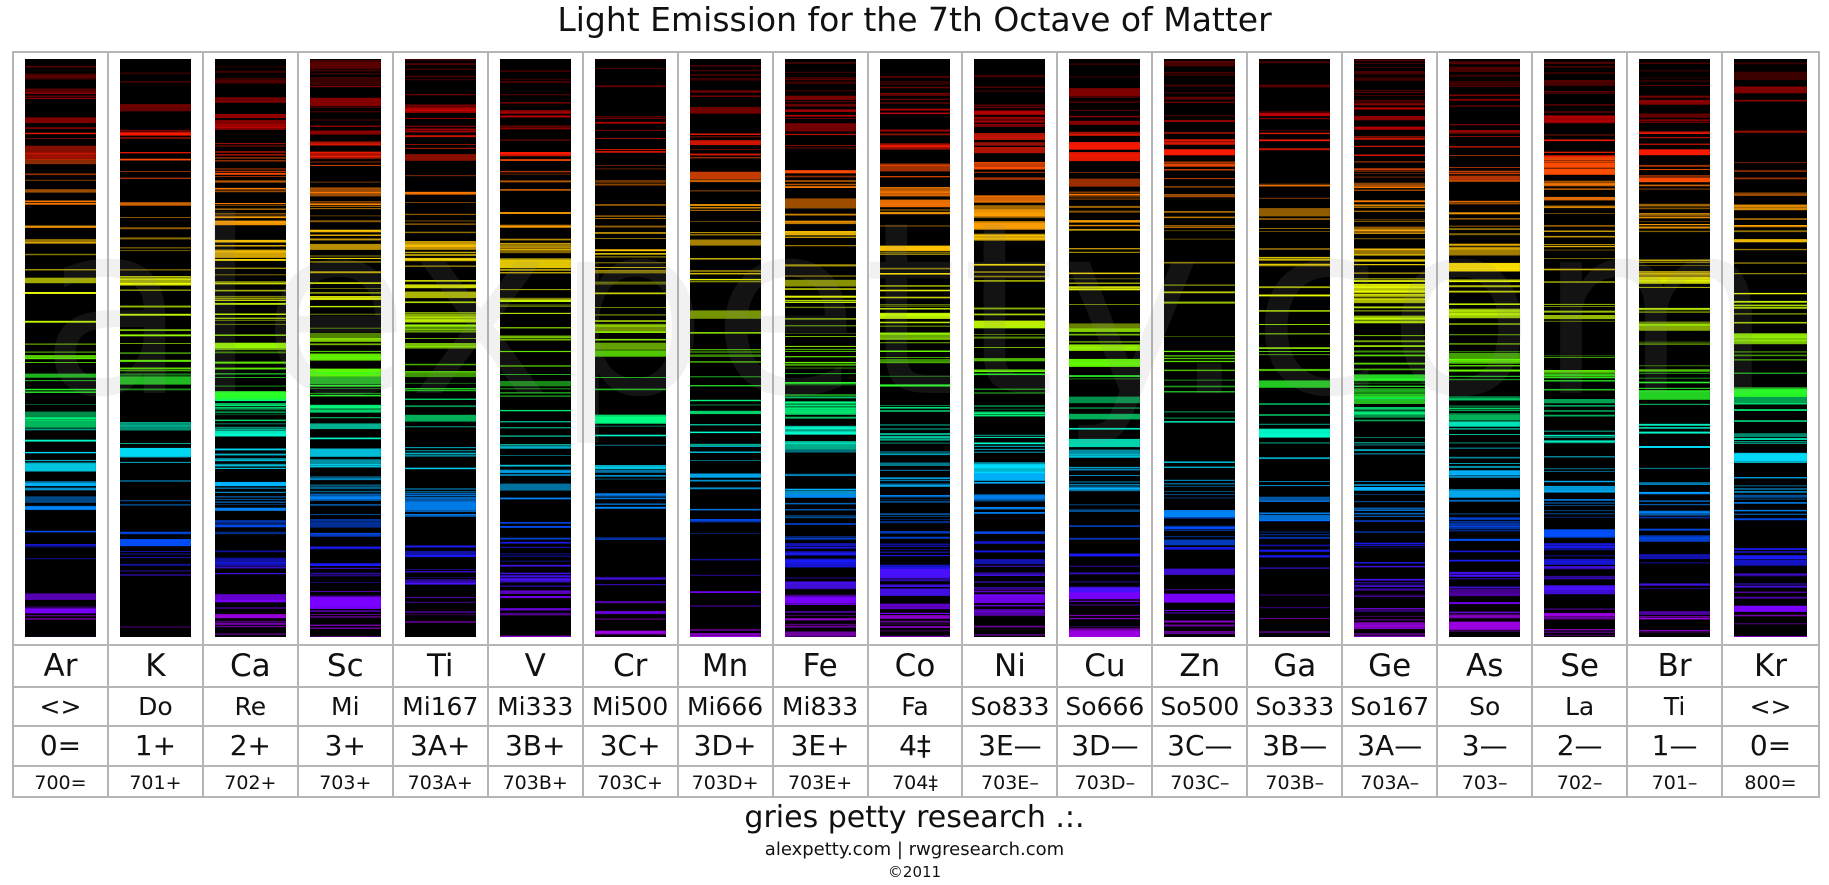  What do you see at coordinates (1676, 424) in the screenshot?
I see `element-column: Br Ti 1— 701–` at bounding box center [1676, 424].